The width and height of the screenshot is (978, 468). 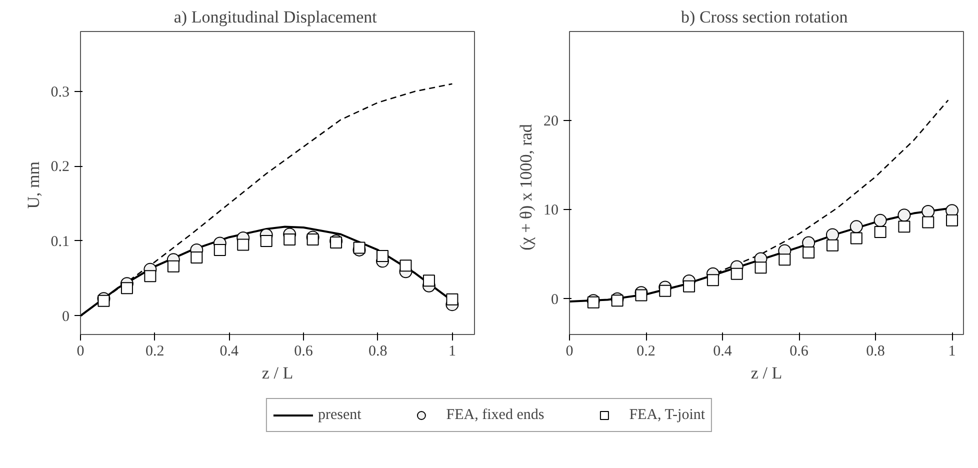 What do you see at coordinates (551, 210) in the screenshot?
I see `y-tick-label: 10` at bounding box center [551, 210].